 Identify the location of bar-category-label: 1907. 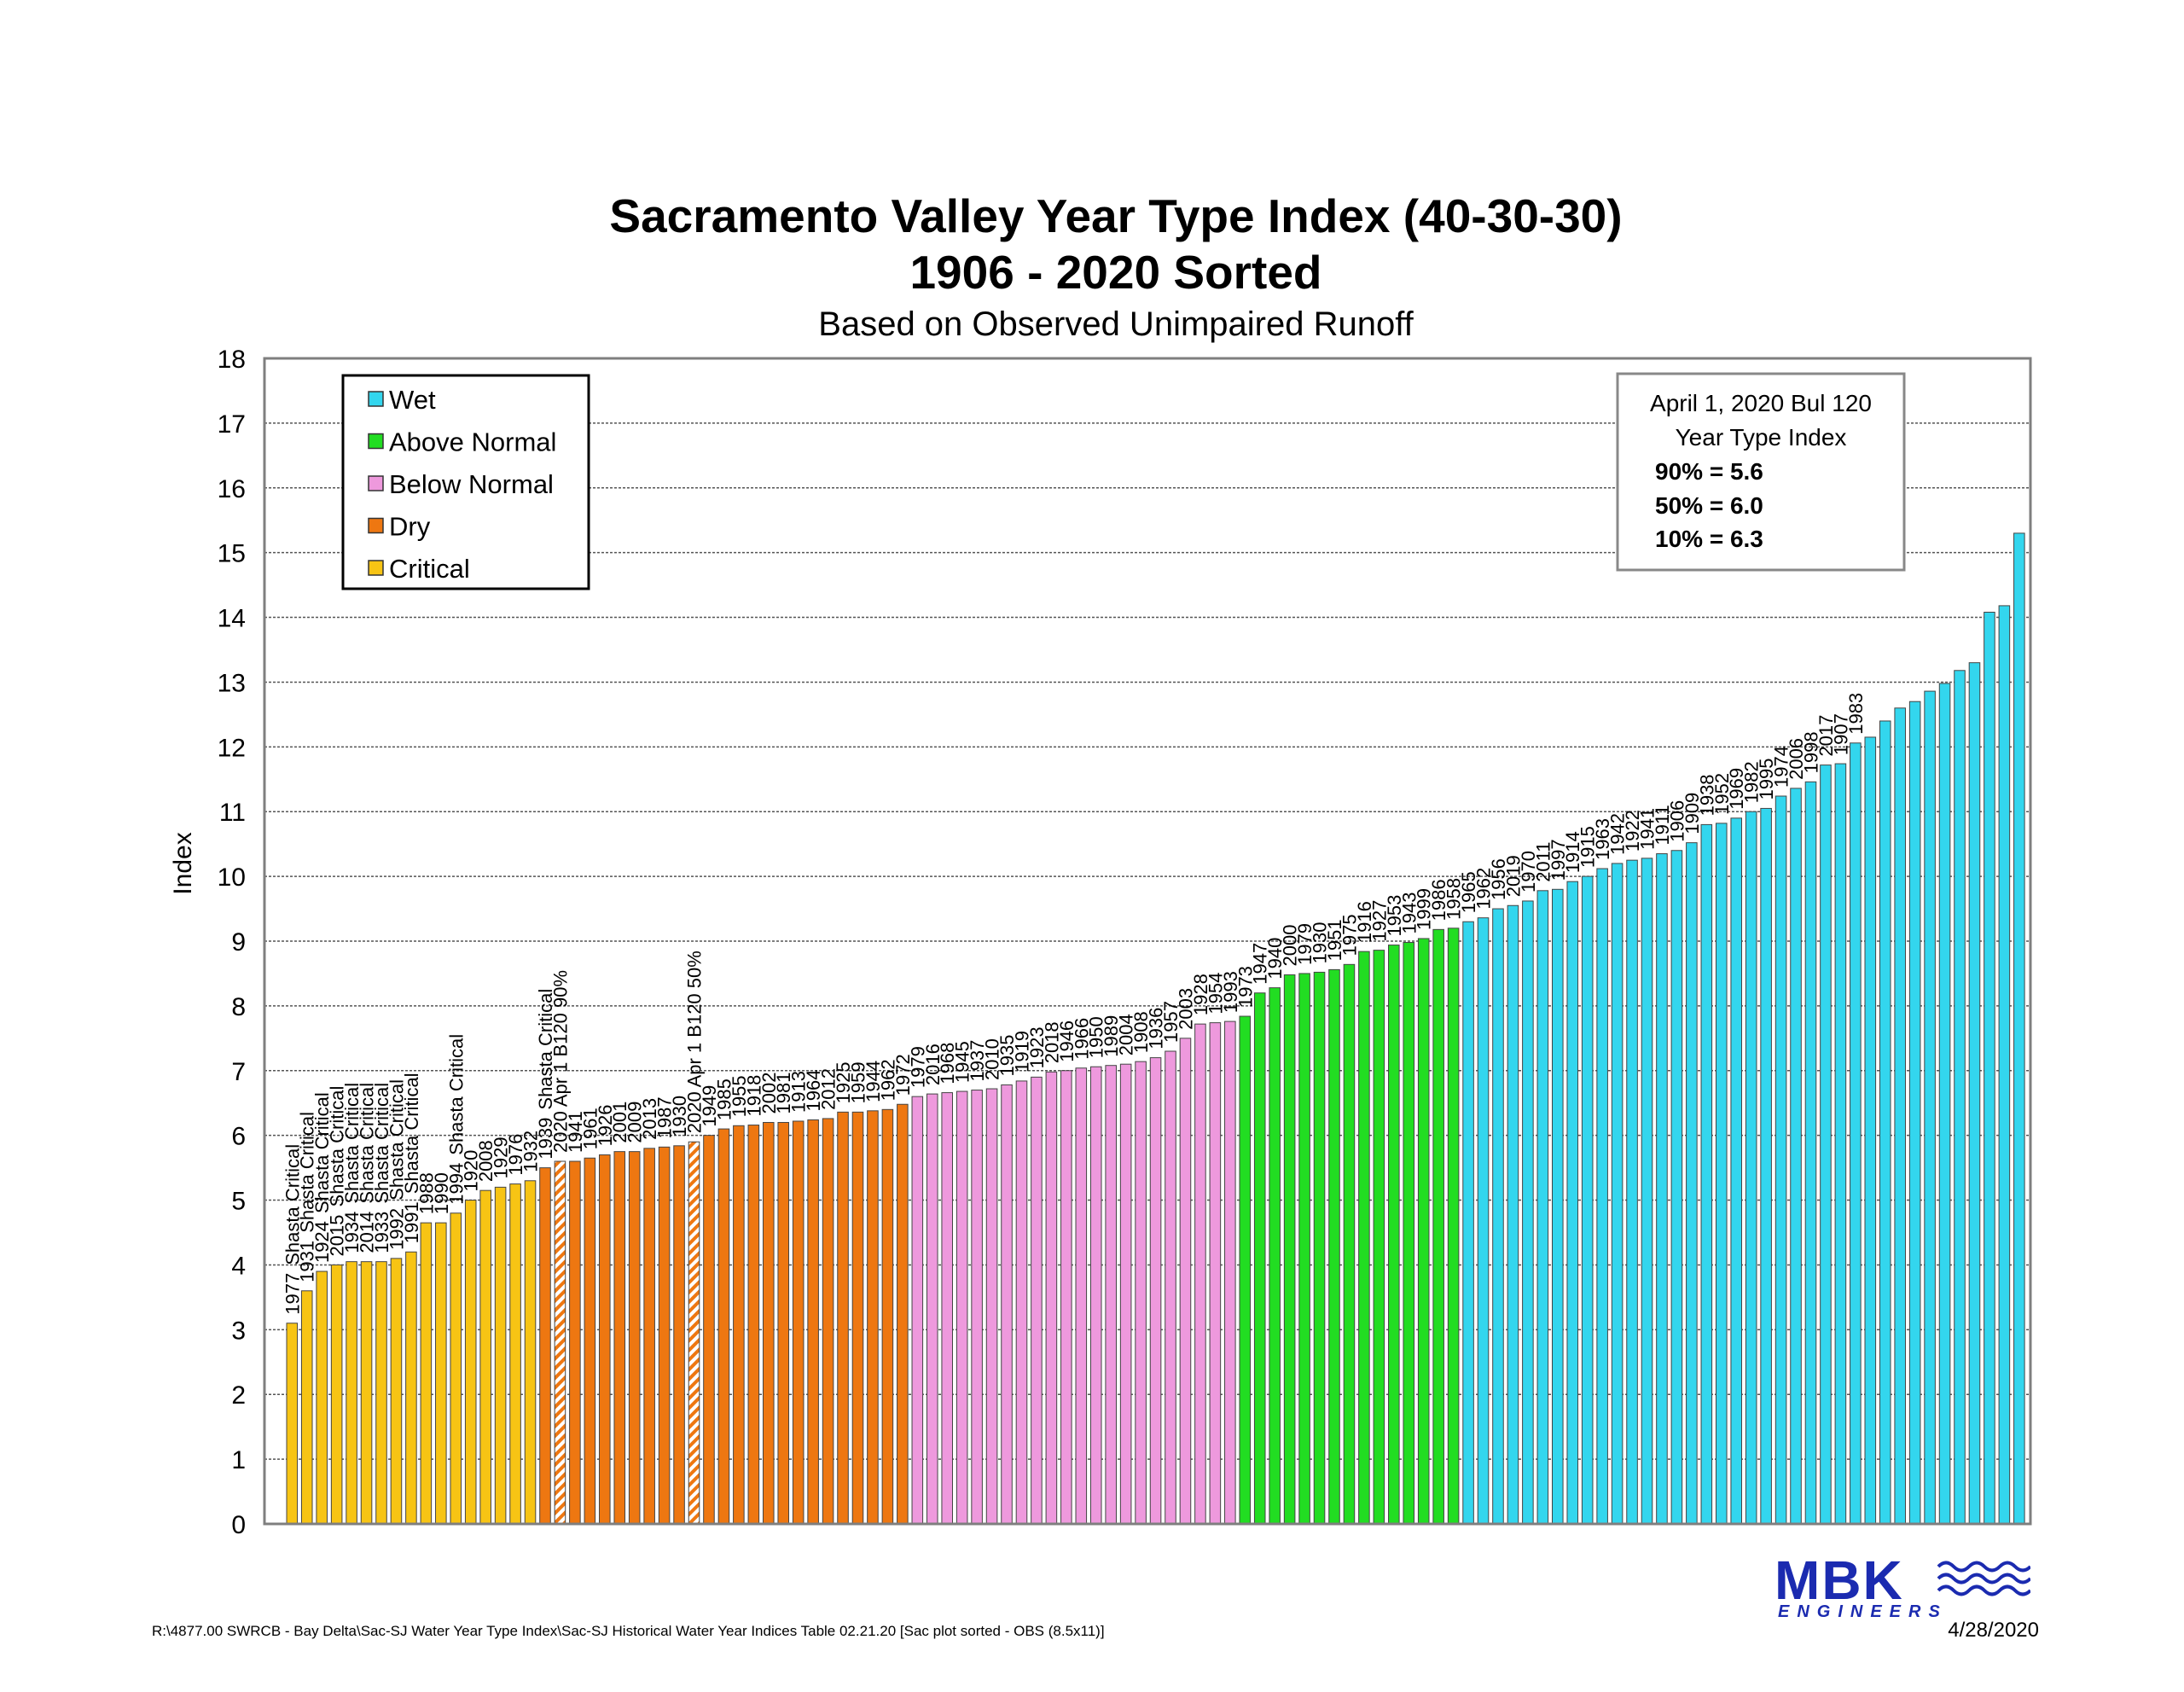
(1841, 734).